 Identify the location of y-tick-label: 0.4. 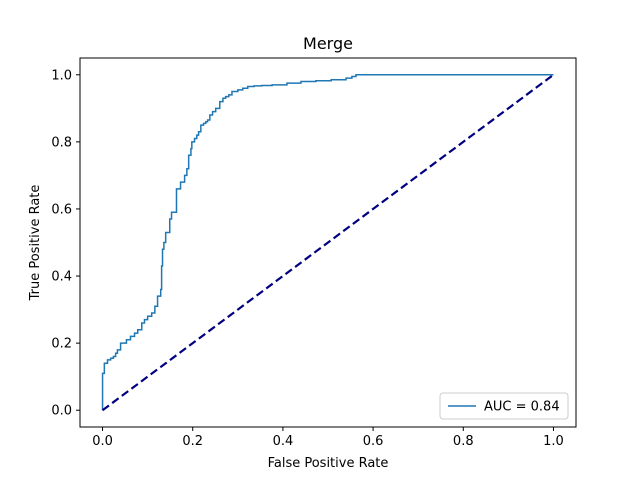
(61, 277).